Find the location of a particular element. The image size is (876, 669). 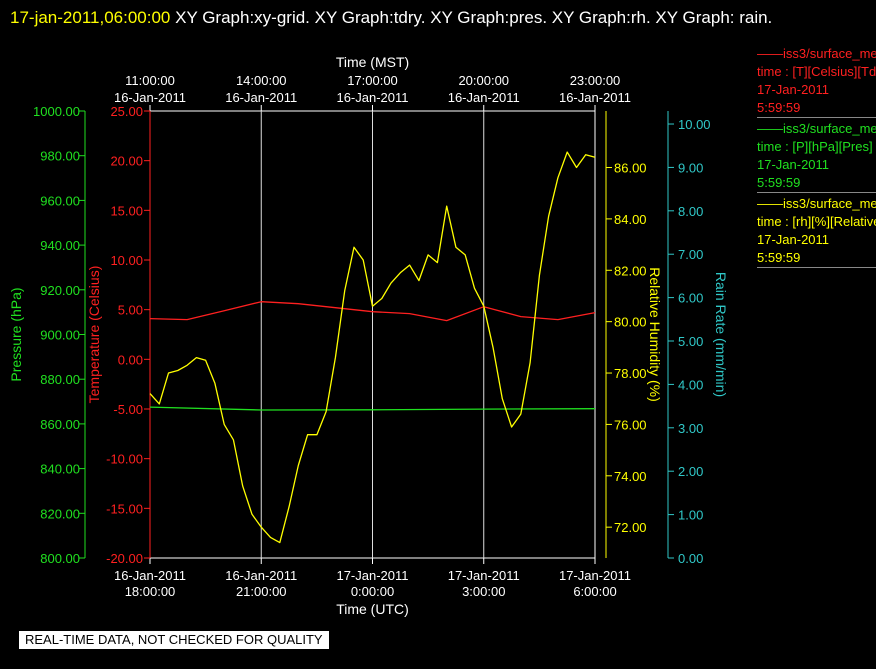

y-tick-label-rain: 8.00 is located at coordinates (690, 211).